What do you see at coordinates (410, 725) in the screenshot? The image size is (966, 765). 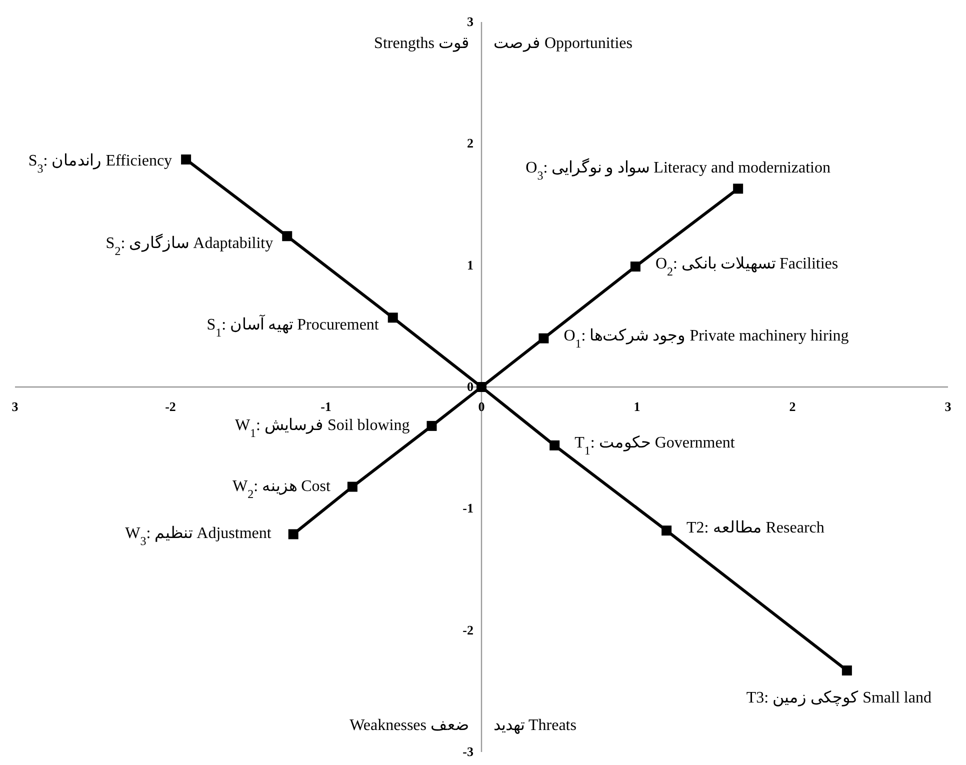 I see `annotation: Weaknesses ضعف` at bounding box center [410, 725].